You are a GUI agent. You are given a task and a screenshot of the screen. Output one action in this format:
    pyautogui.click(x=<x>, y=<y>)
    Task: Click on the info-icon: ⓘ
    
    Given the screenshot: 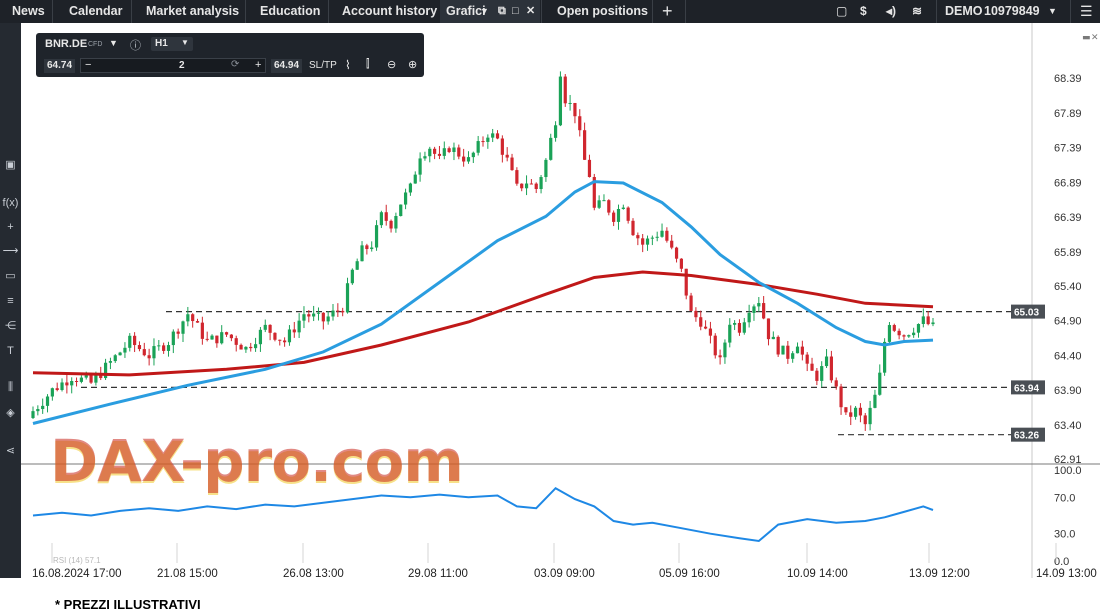 What is the action you would take?
    pyautogui.click(x=135, y=46)
    